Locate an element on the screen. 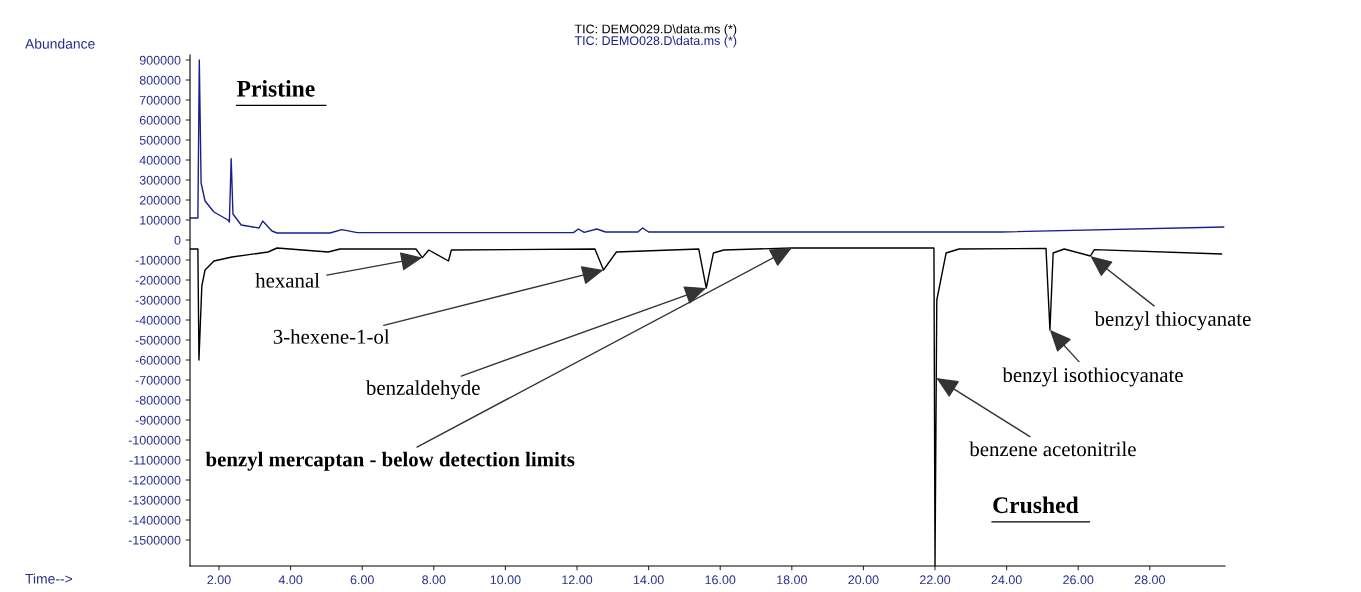 This screenshot has width=1361, height=592. y-tick-label: -1500000 is located at coordinates (154, 540).